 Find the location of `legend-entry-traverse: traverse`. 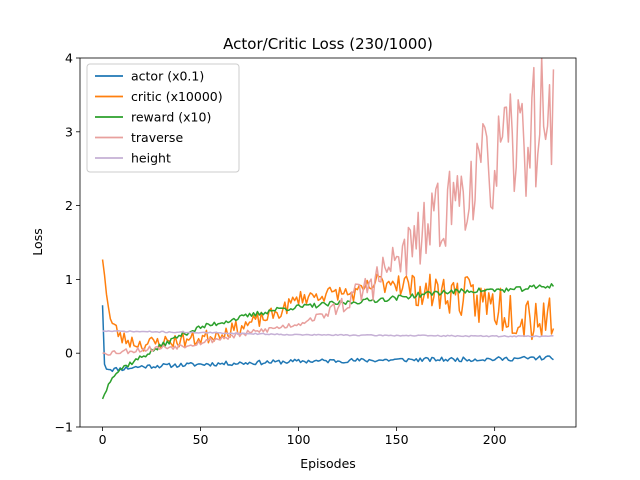

legend-entry-traverse: traverse is located at coordinates (139, 137).